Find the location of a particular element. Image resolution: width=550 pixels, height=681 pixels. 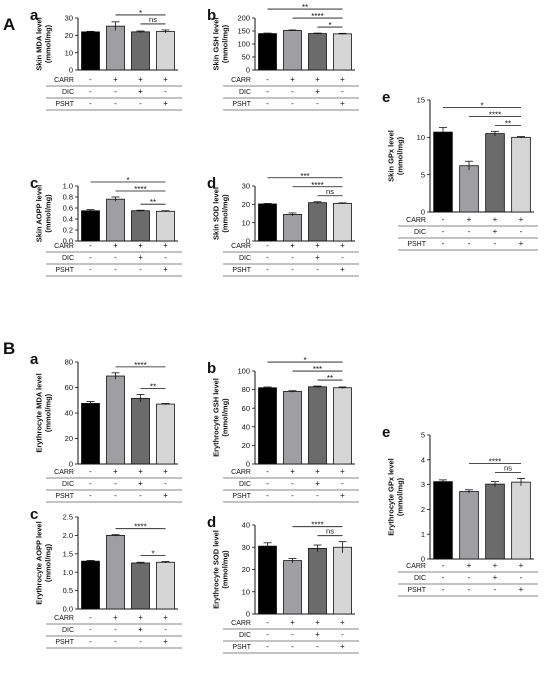

y-tick-label: 200 is located at coordinates (243, 18).